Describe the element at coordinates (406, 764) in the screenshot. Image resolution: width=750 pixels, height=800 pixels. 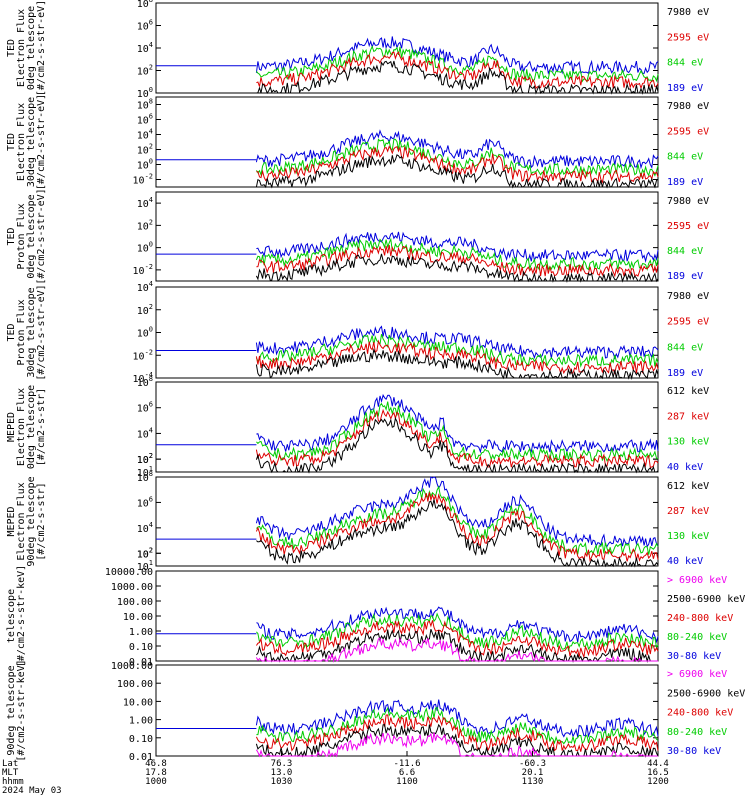
I see `x-tick-label: -11.6` at that location.